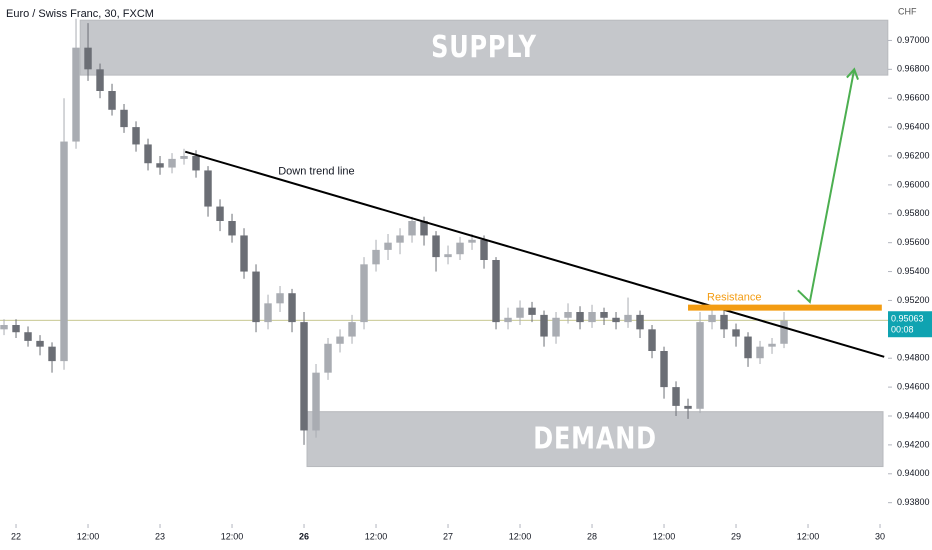  What do you see at coordinates (734, 298) in the screenshot?
I see `resistance-label: Resistance` at bounding box center [734, 298].